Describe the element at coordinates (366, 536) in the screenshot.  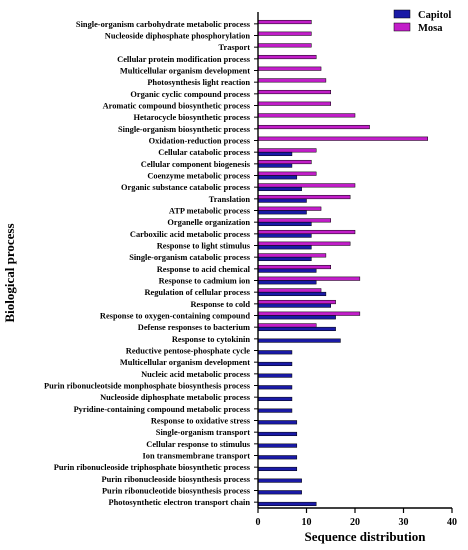
I see `x-axis-title: Sequence distribution` at that location.